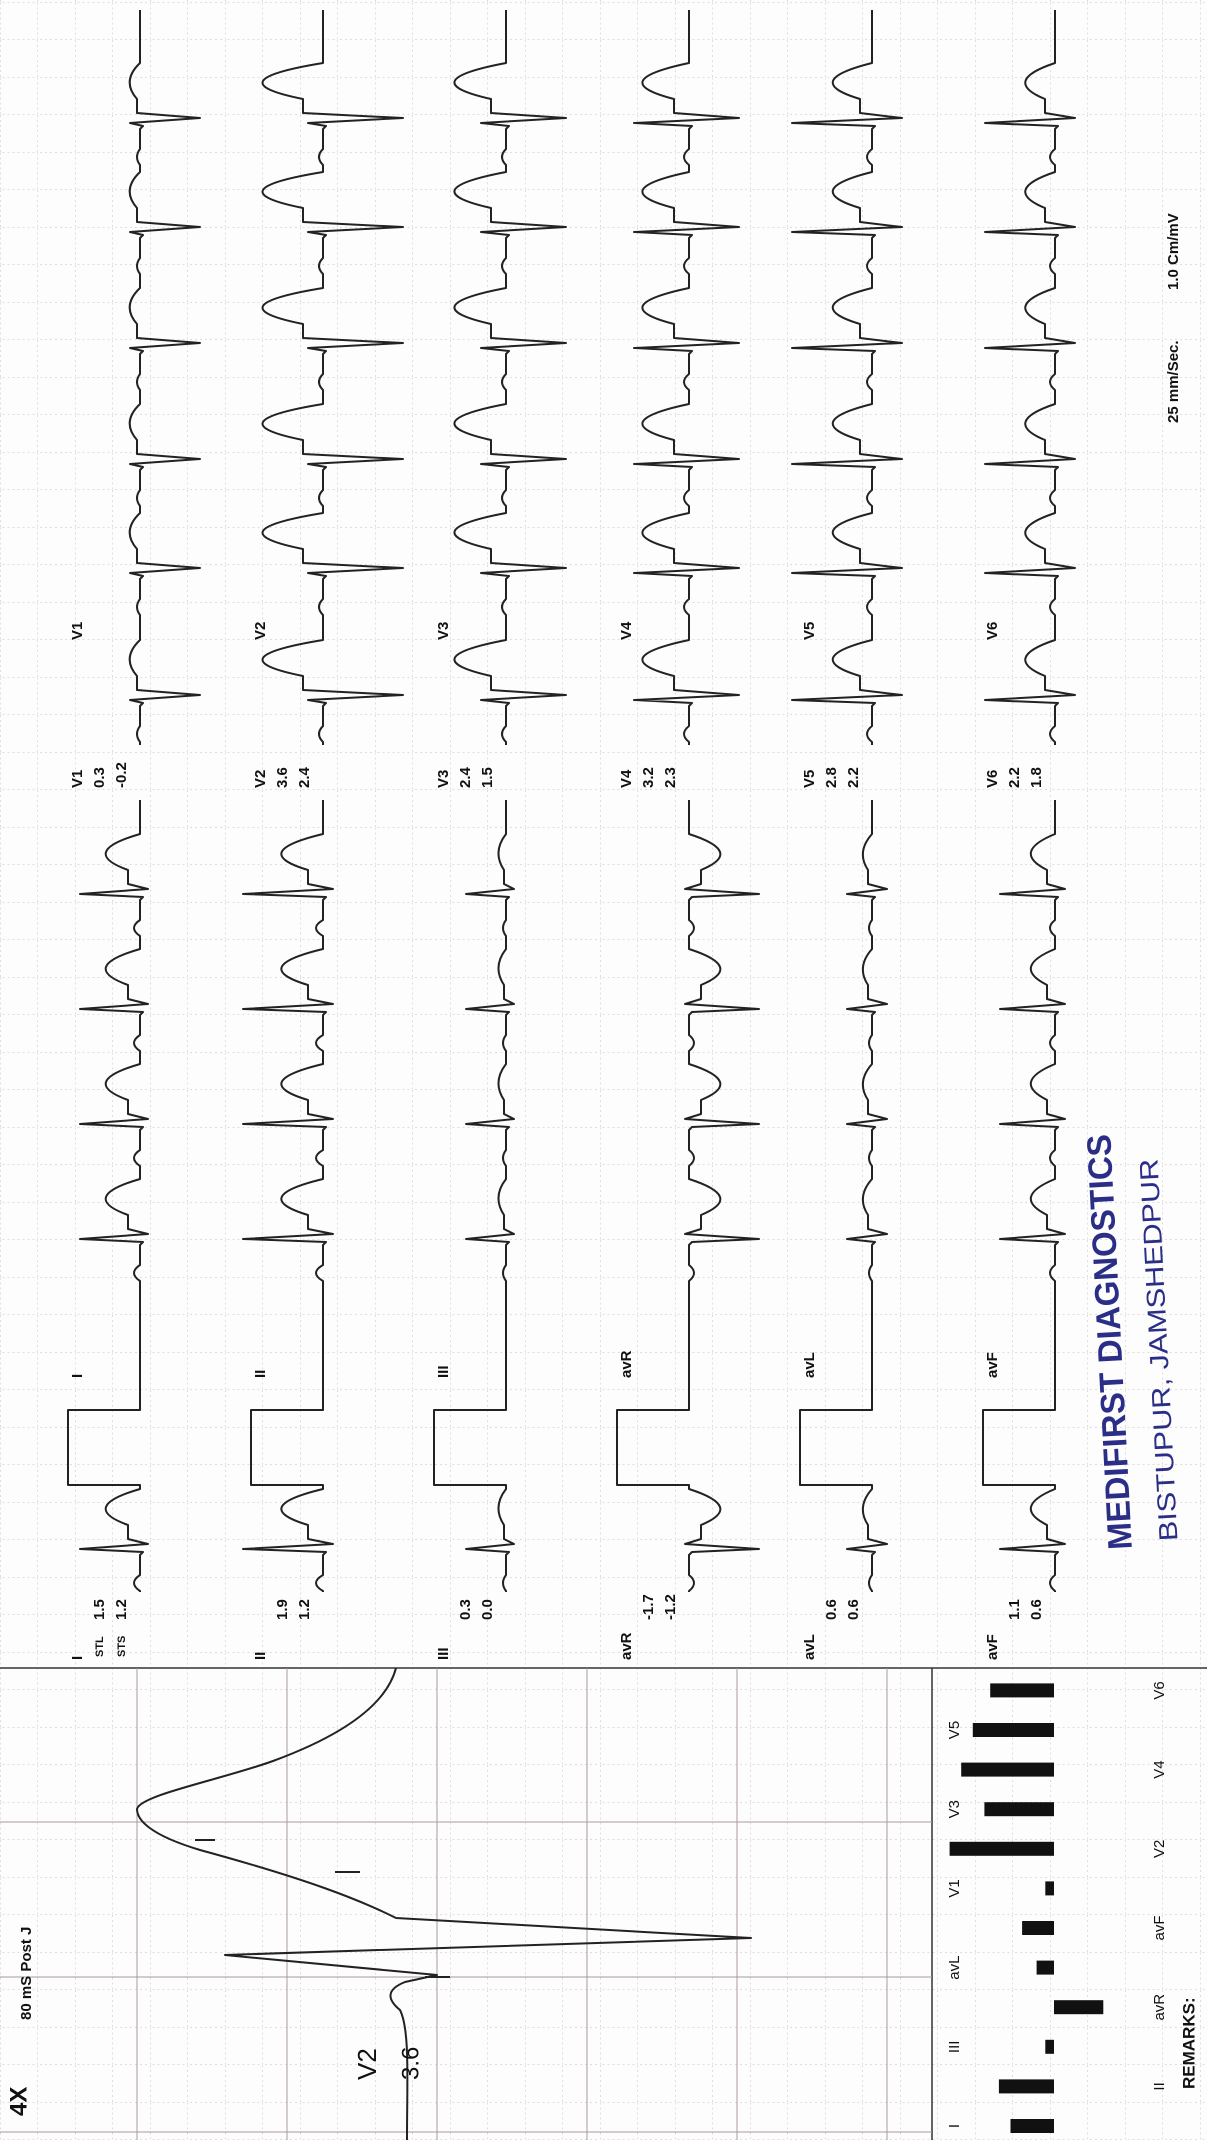 The height and width of the screenshot is (2140, 1207). What do you see at coordinates (1173, 251) in the screenshot?
I see `gain: 1.0 Cm/mV` at bounding box center [1173, 251].